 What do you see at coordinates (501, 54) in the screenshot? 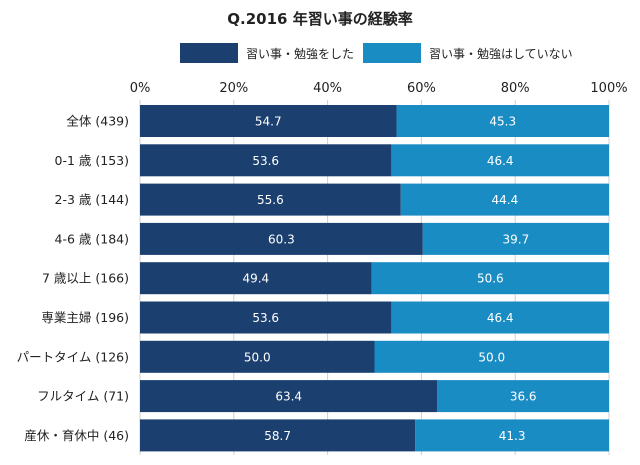
I see `legend-label-did-not: 習い事・勉強はしていない` at bounding box center [501, 54].